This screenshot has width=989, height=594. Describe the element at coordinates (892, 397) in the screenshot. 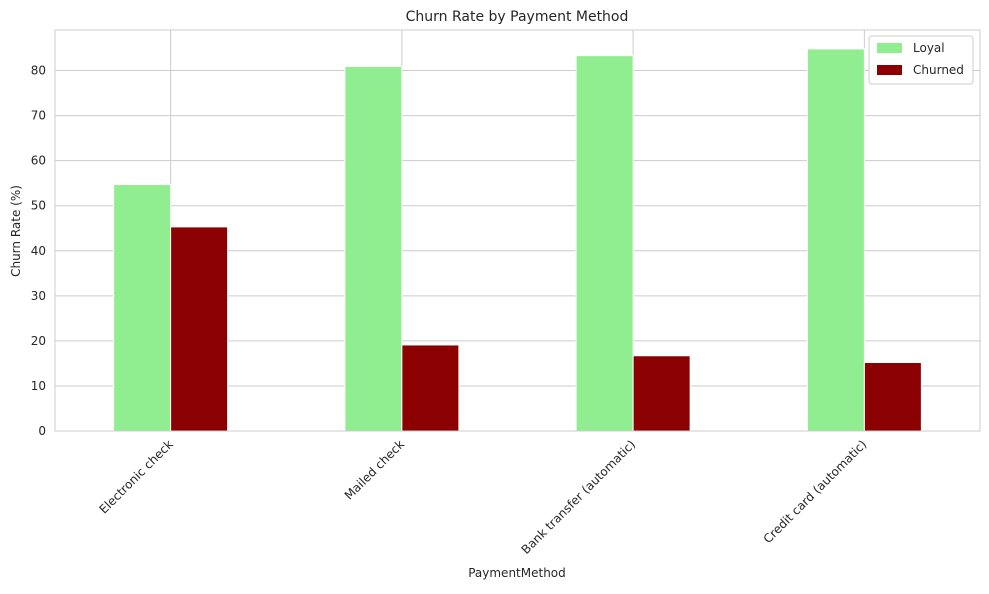

I see `bar-churned-credit-card-automatic` at that location.